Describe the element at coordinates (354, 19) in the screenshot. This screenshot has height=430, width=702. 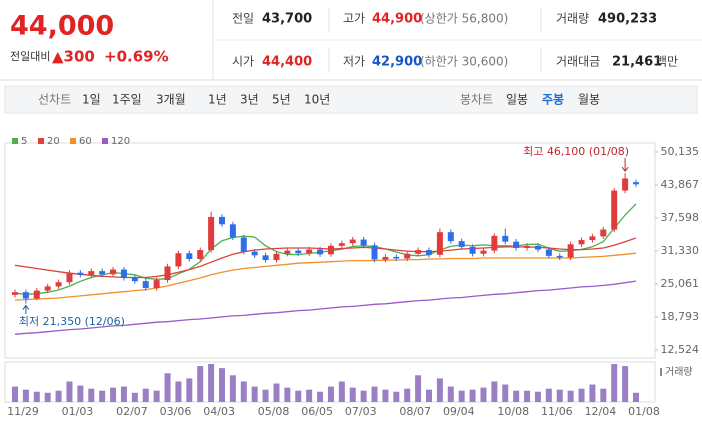
I see `stat-label: 고가` at that location.